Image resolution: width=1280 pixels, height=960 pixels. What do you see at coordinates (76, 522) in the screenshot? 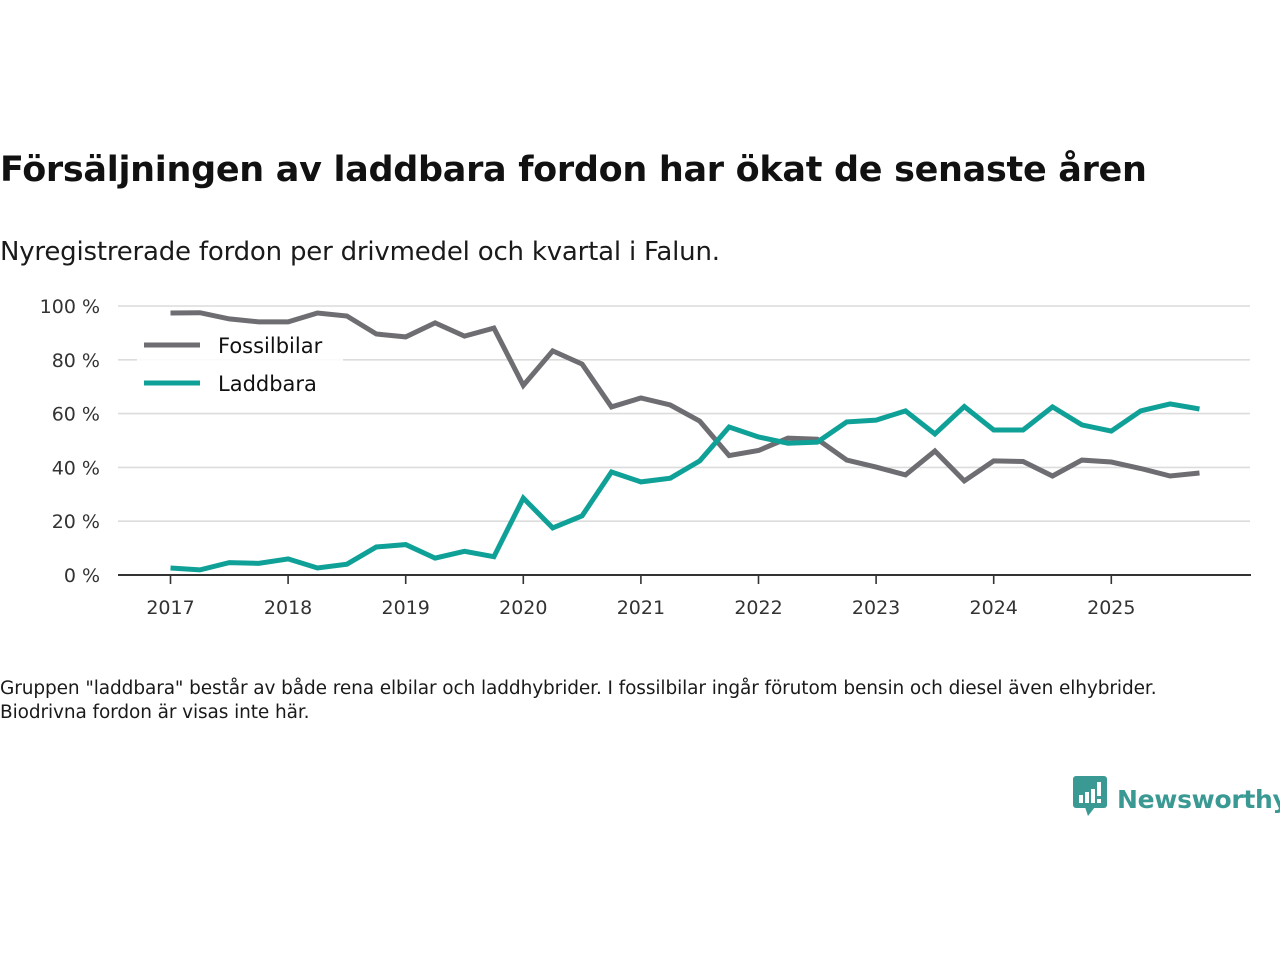
I see `y-tick-label: 20 %` at bounding box center [76, 522].